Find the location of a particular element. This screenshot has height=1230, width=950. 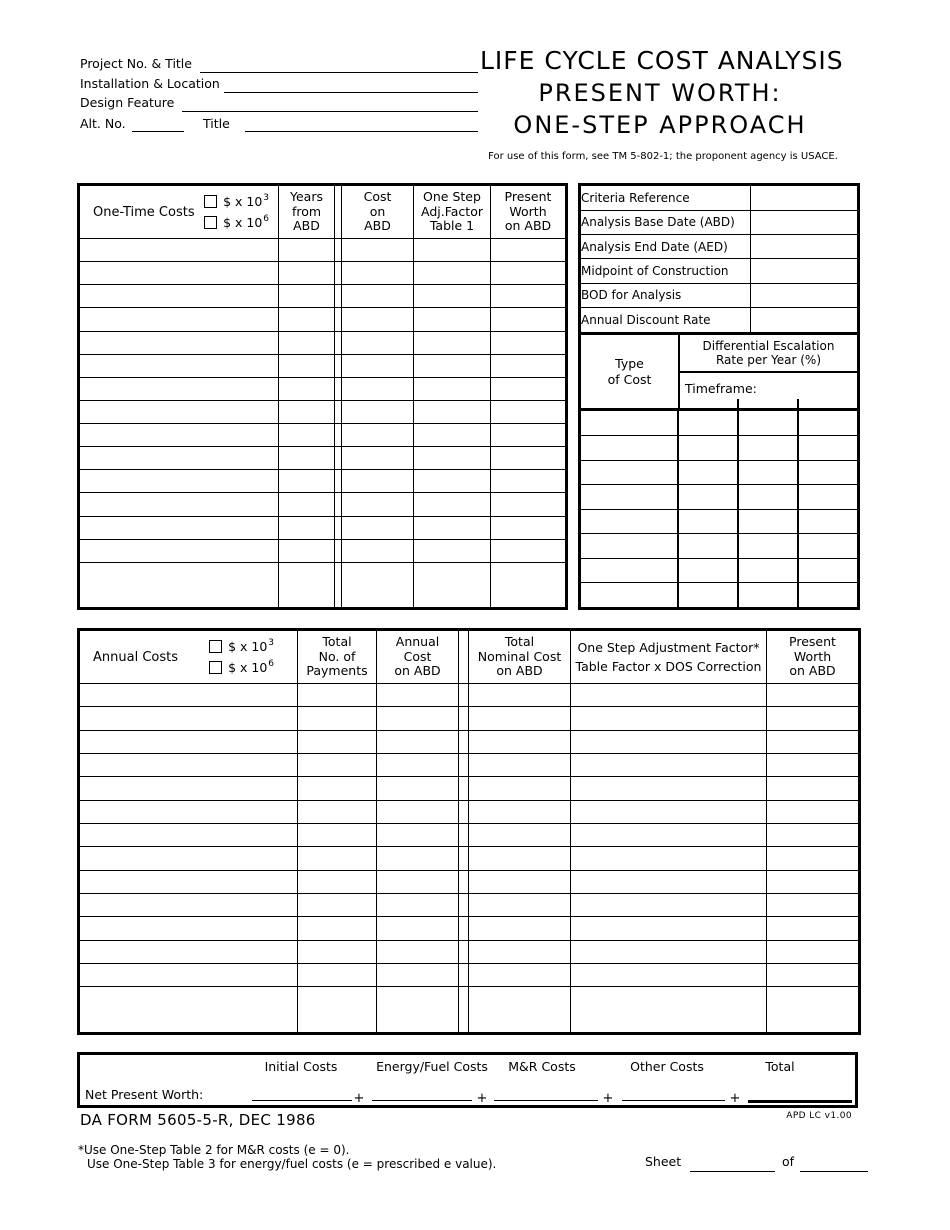

installation-location-input is located at coordinates (351, 92).